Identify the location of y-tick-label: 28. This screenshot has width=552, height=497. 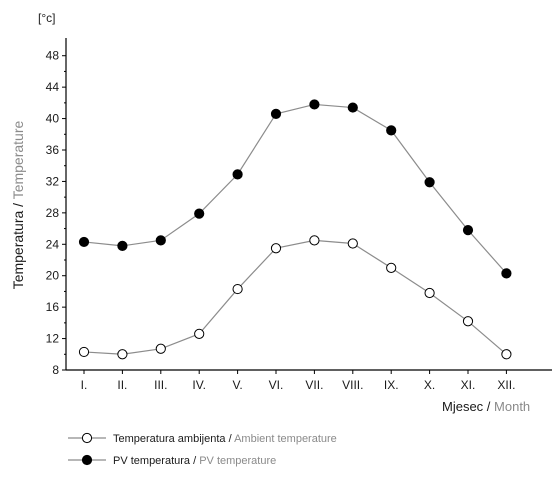
(53, 213).